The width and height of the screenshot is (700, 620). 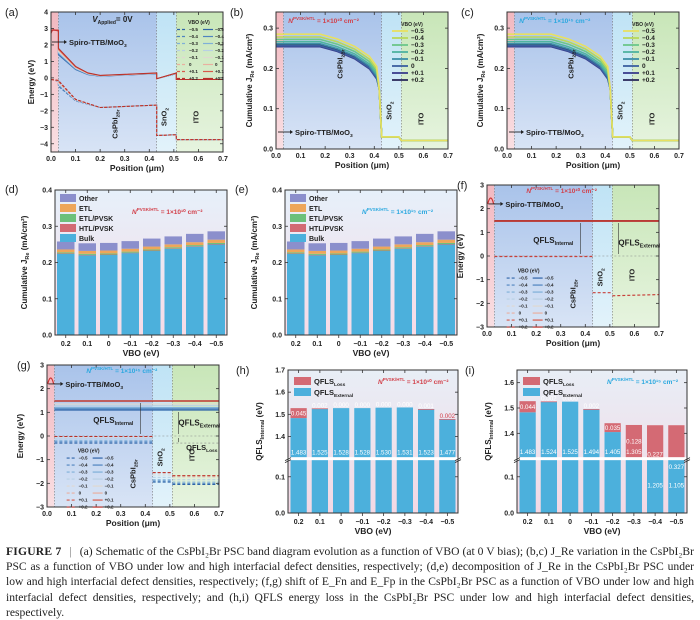 I want to click on legend-label: +0.1, so click(x=109, y=500).